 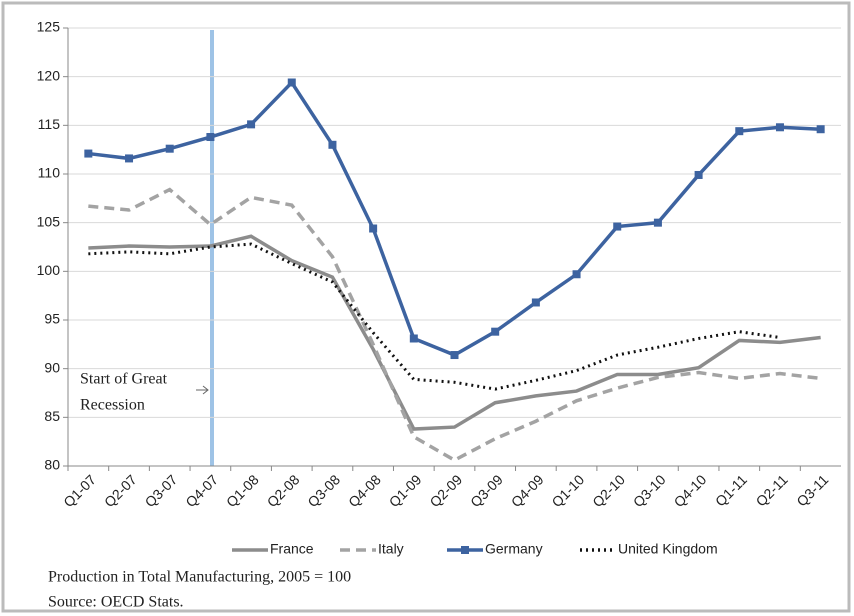 What do you see at coordinates (405, 490) in the screenshot?
I see `x-tick-label: Q1-09` at bounding box center [405, 490].